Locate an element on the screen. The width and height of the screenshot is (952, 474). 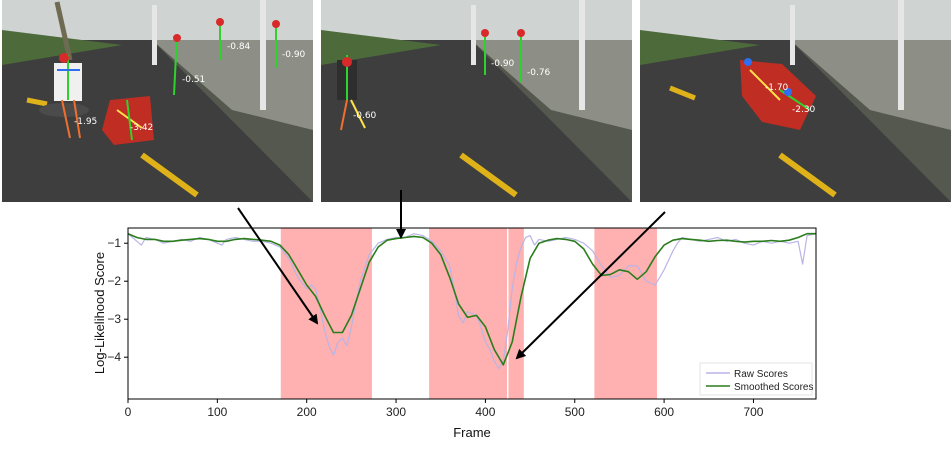
score-label-walker-1: -0.84 is located at coordinates (239, 47).